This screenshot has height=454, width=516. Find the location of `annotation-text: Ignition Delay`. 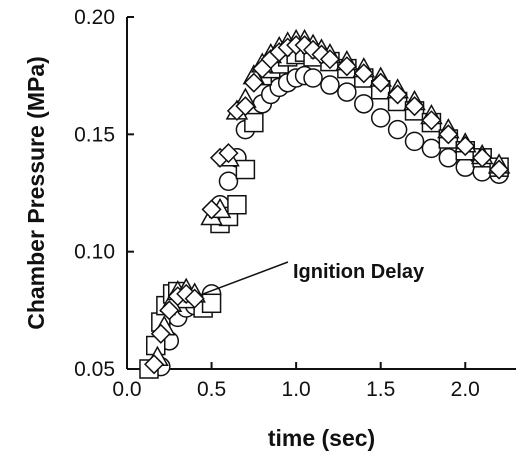

annotation-text: Ignition Delay is located at coordinates (359, 272).